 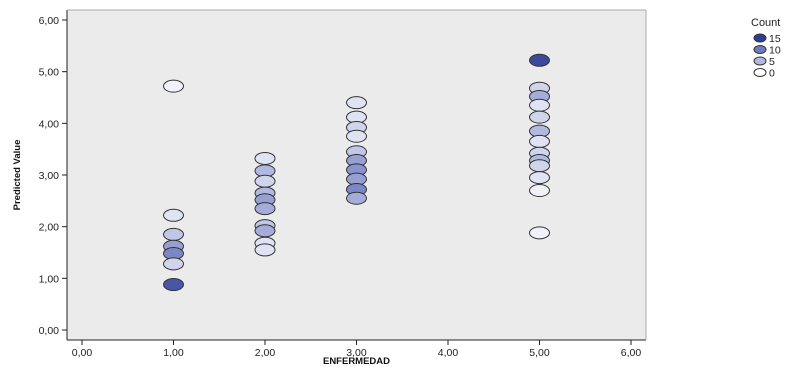 I want to click on y-tick-label: 3,00, so click(x=49, y=176).